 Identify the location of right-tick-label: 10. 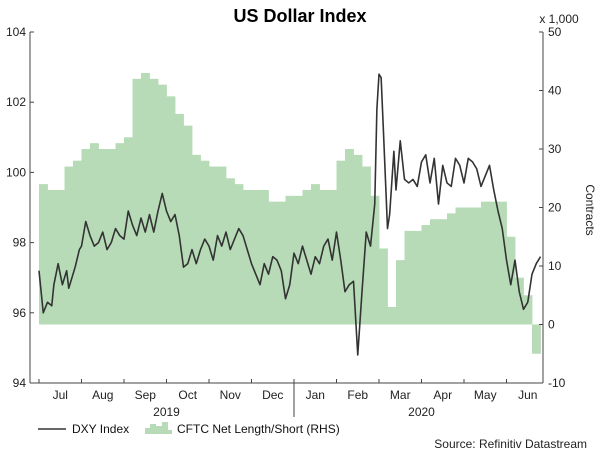
(555, 266).